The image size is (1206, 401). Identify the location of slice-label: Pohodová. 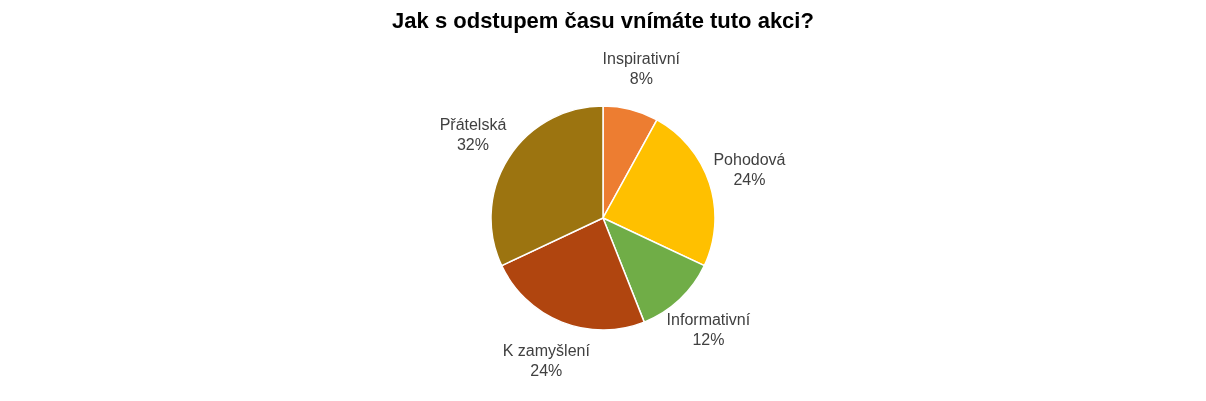
(749, 160).